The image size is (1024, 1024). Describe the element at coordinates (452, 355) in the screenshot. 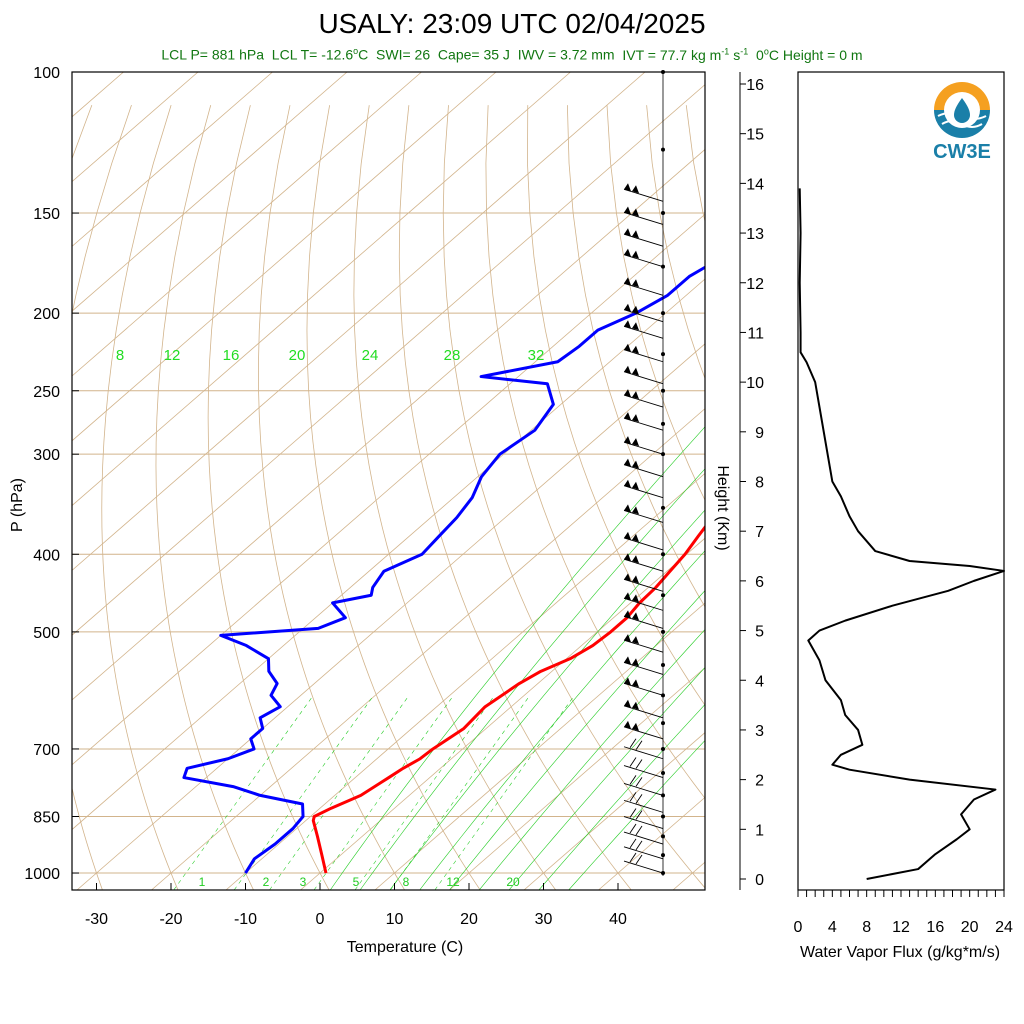

I see `mixing-ratio-label: 28` at that location.